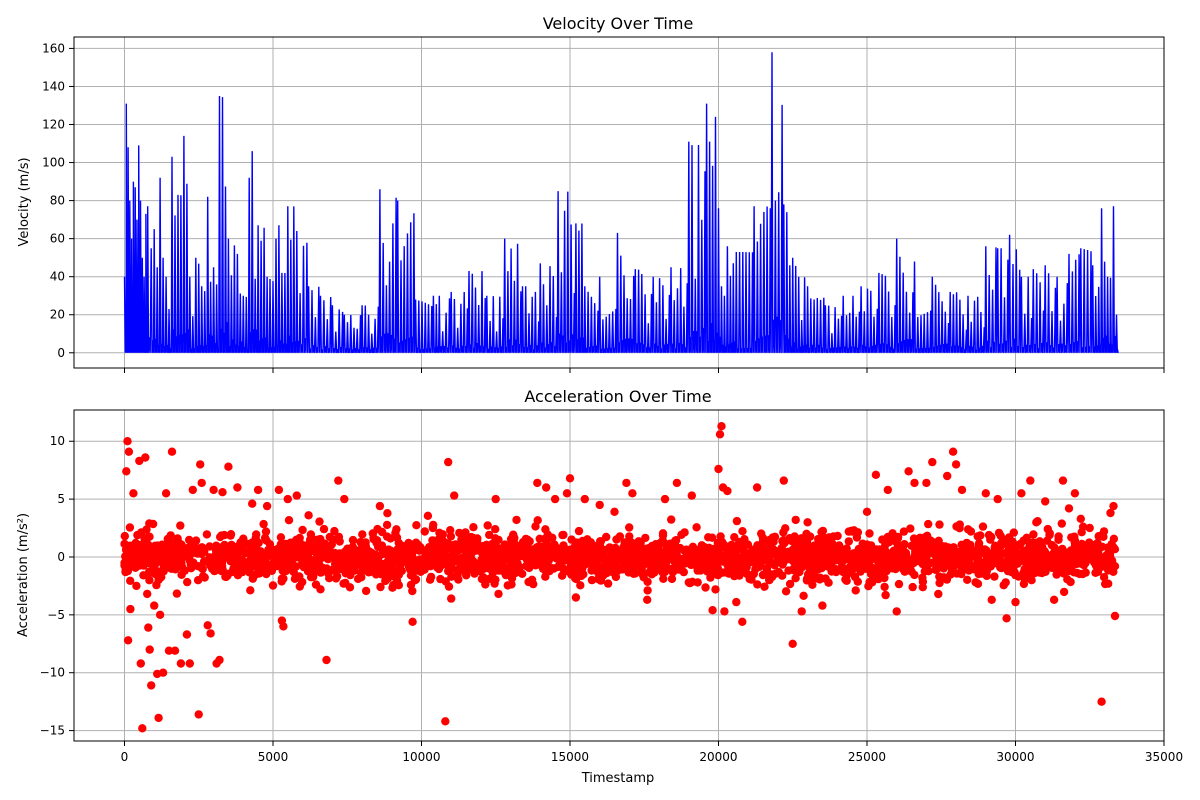 Image resolution: width=1200 pixels, height=800 pixels. I want to click on acceleration-y-tick-label: −5, so click(56, 615).